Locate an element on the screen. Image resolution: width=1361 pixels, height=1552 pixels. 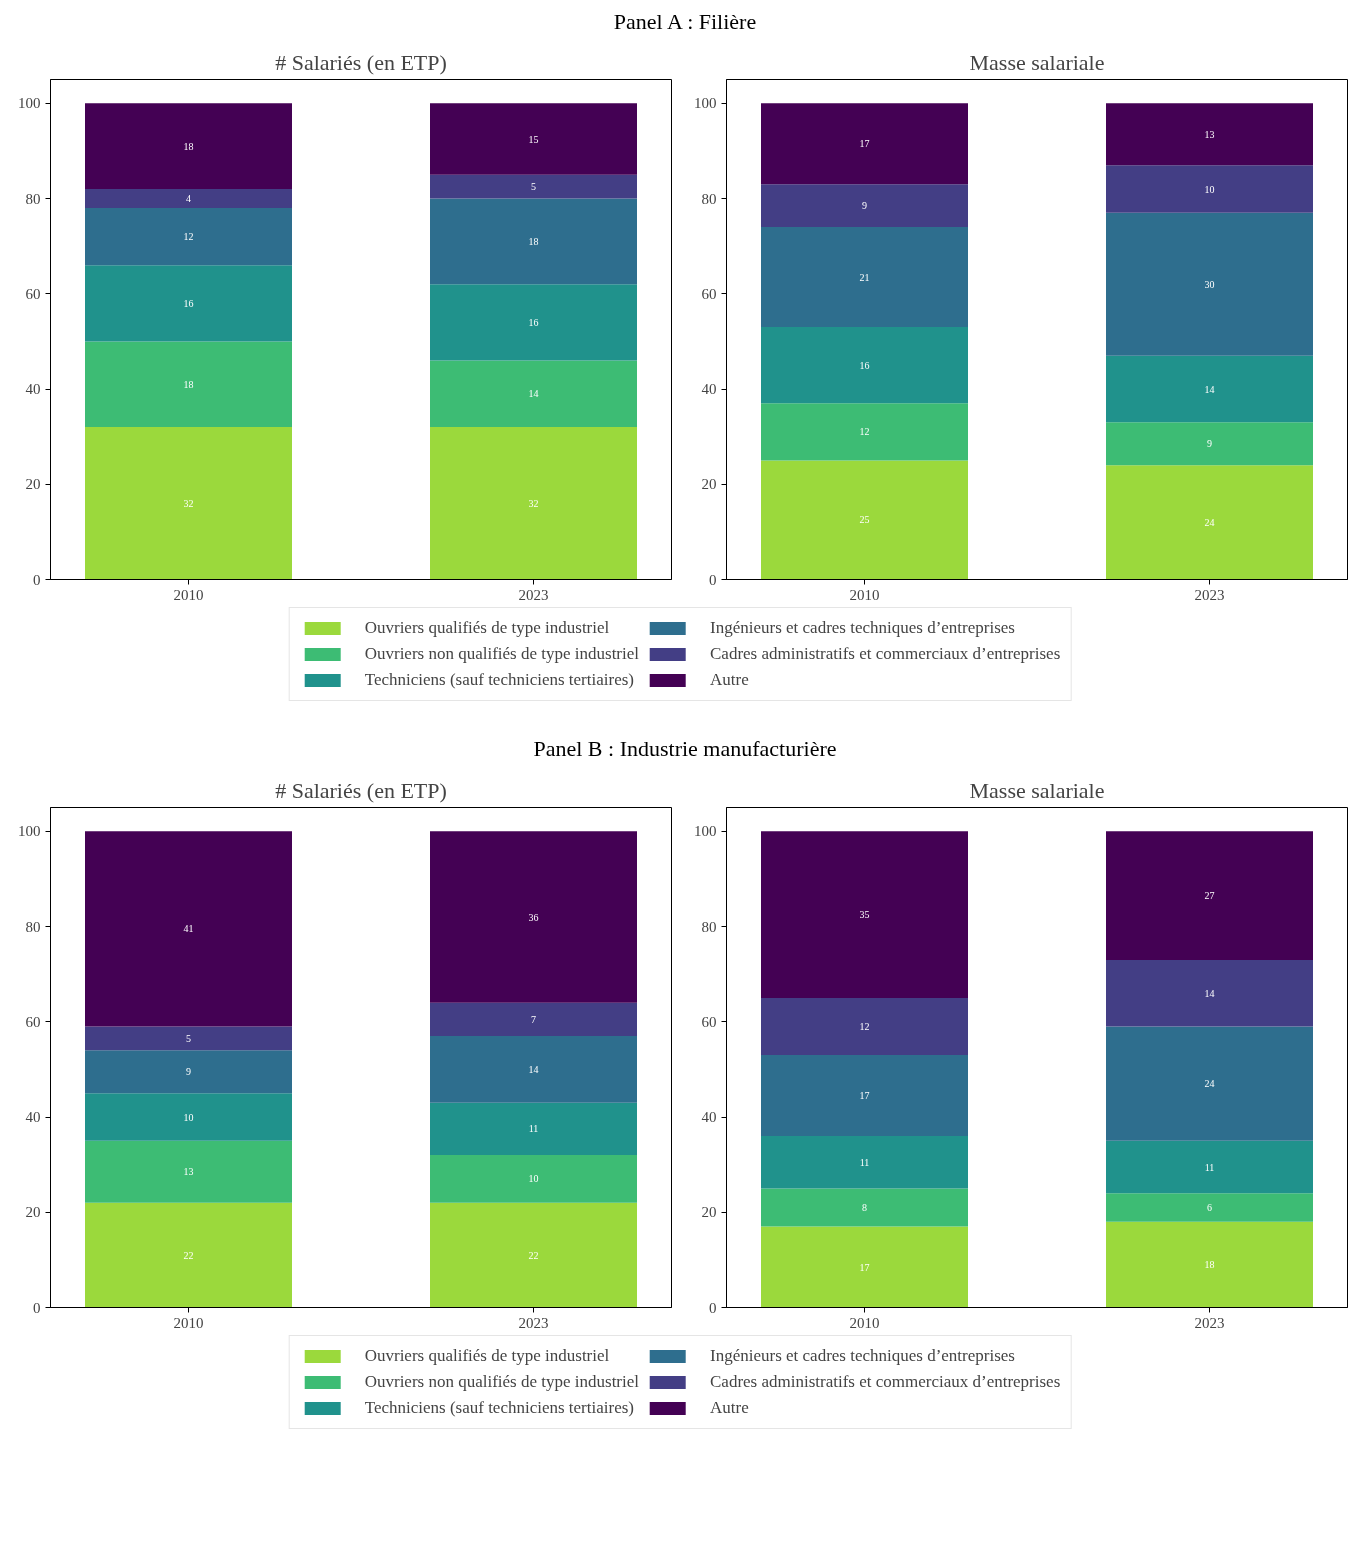
text: Panel A : Filière is located at coordinates (685, 22).